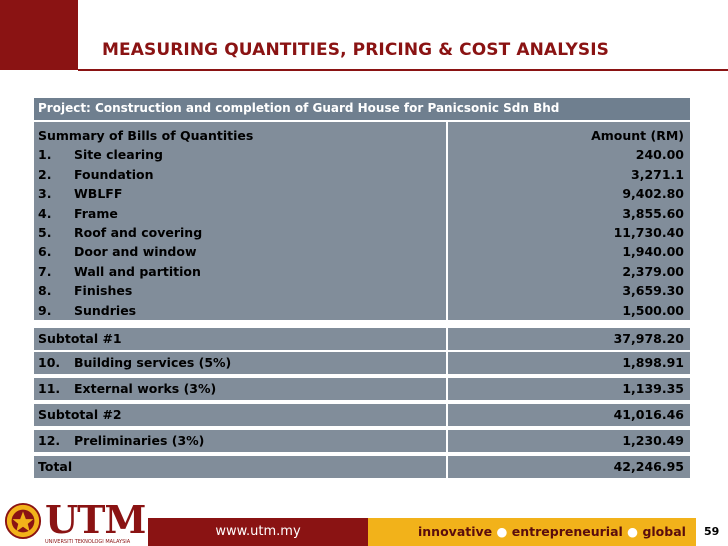 The width and height of the screenshot is (728, 546). I want to click on total-amount: 42,246.95, so click(648, 466).